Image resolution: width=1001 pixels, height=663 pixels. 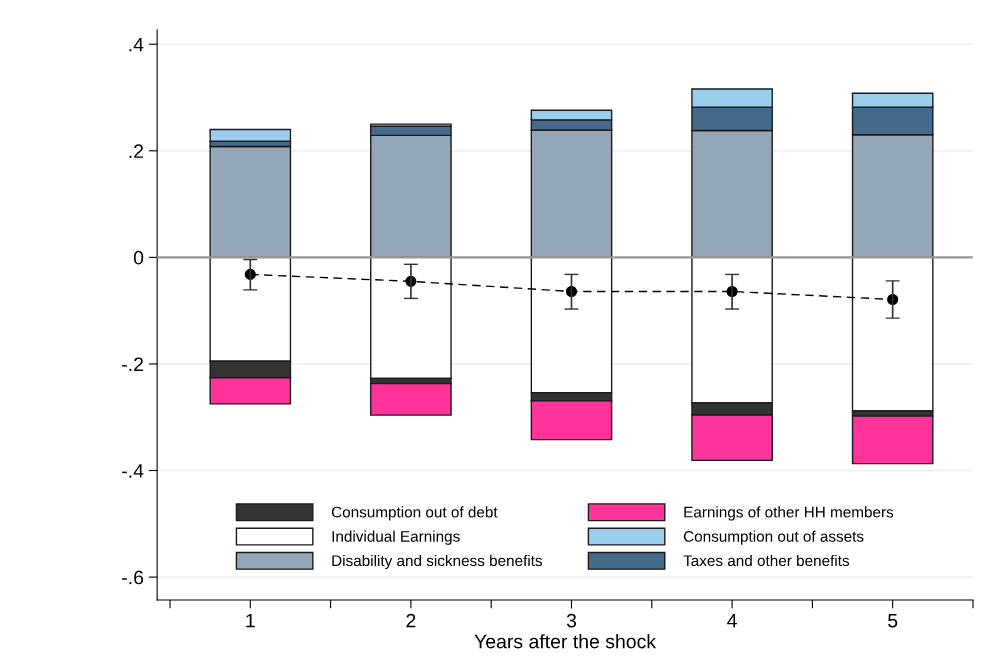 What do you see at coordinates (437, 562) in the screenshot?
I see `legend-label: Disability and sickness benefits` at bounding box center [437, 562].